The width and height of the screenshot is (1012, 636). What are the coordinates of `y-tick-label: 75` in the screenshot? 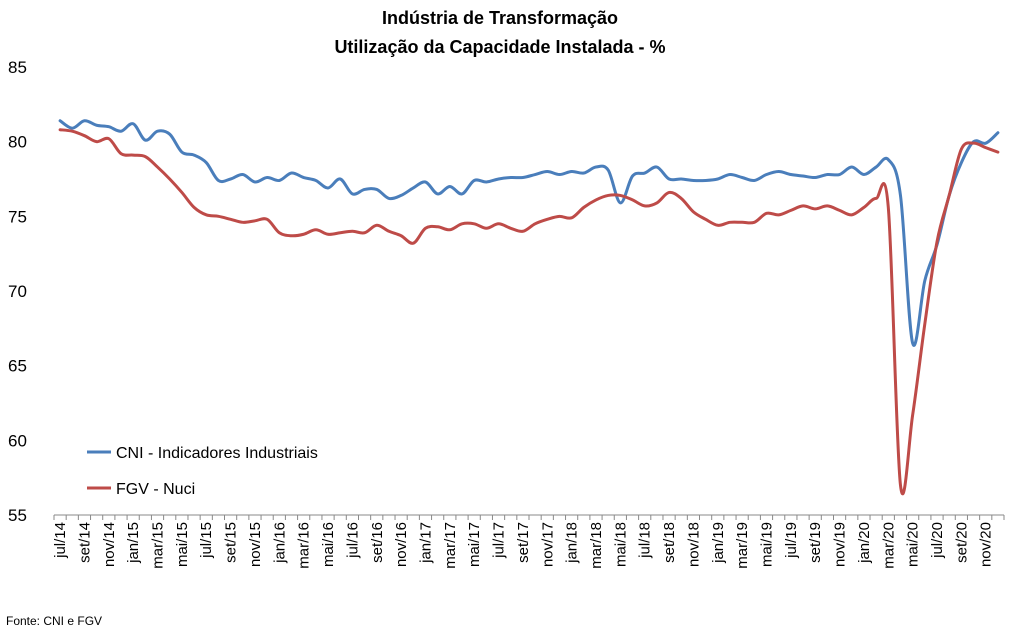 It's located at (17, 216).